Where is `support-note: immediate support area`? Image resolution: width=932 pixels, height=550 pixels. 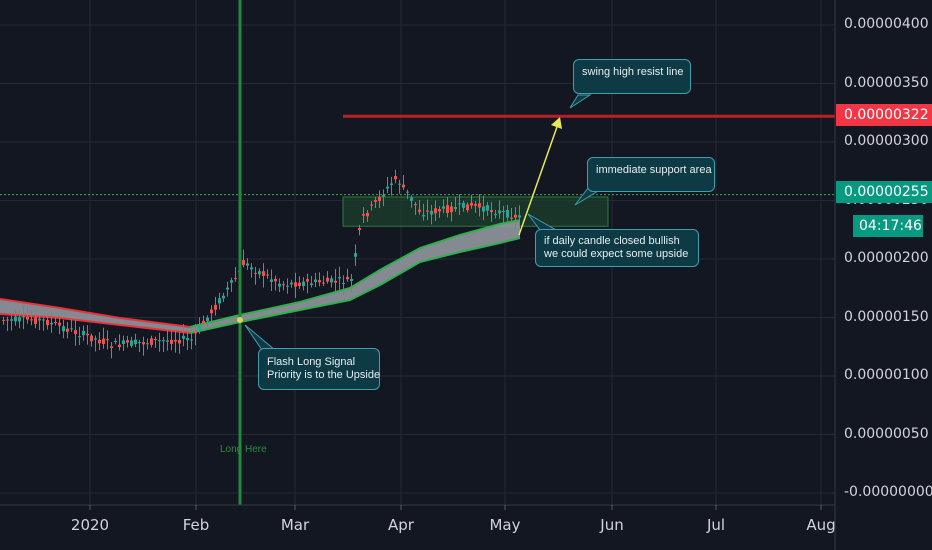
support-note: immediate support area is located at coordinates (651, 174).